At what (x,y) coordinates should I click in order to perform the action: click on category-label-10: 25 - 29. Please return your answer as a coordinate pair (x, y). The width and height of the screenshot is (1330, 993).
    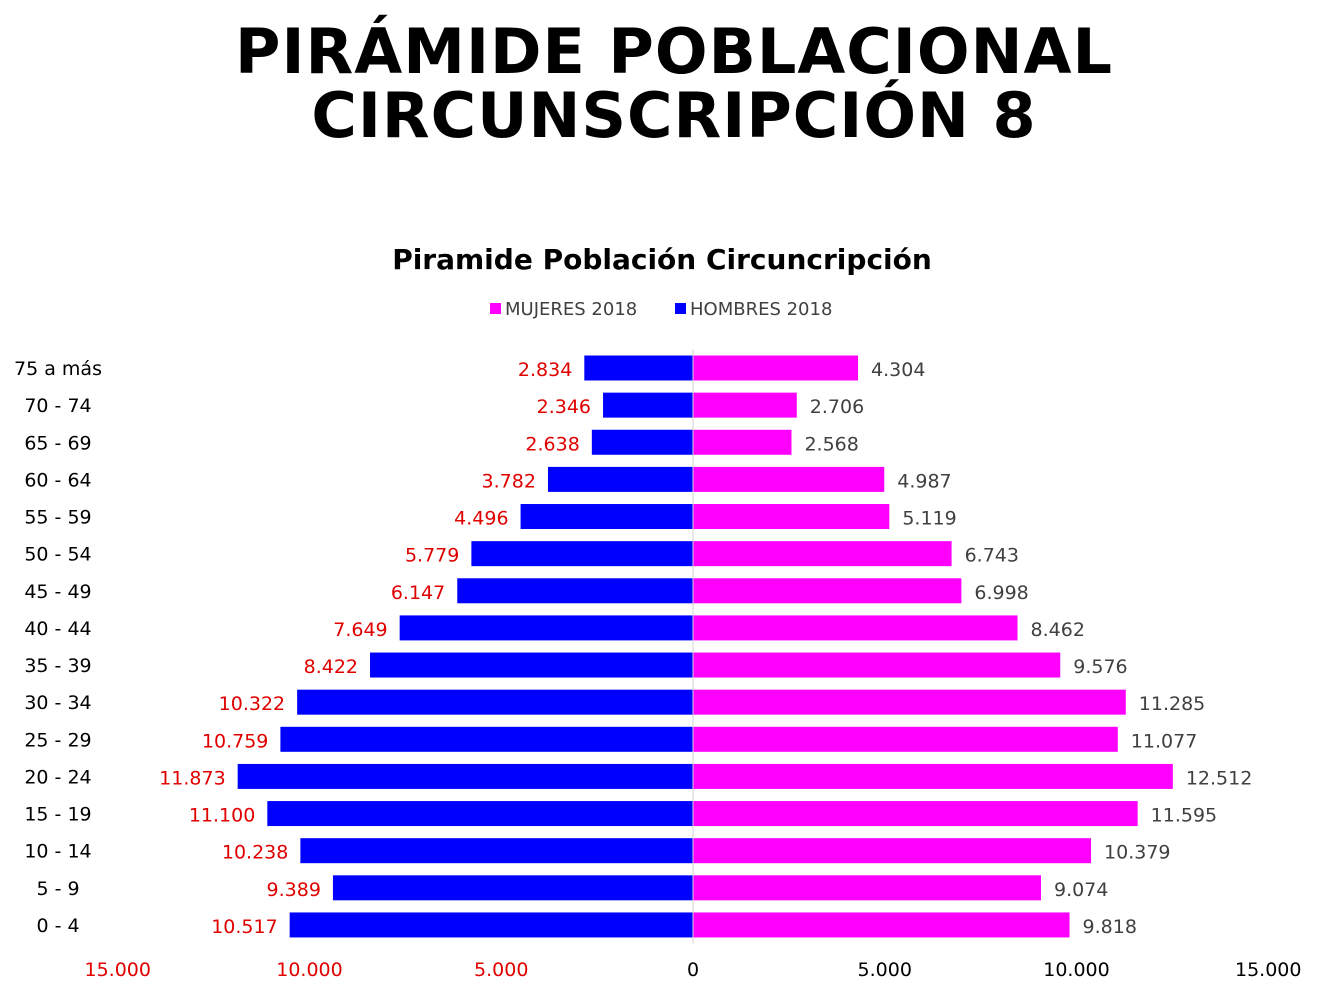
    Looking at the image, I should click on (57, 740).